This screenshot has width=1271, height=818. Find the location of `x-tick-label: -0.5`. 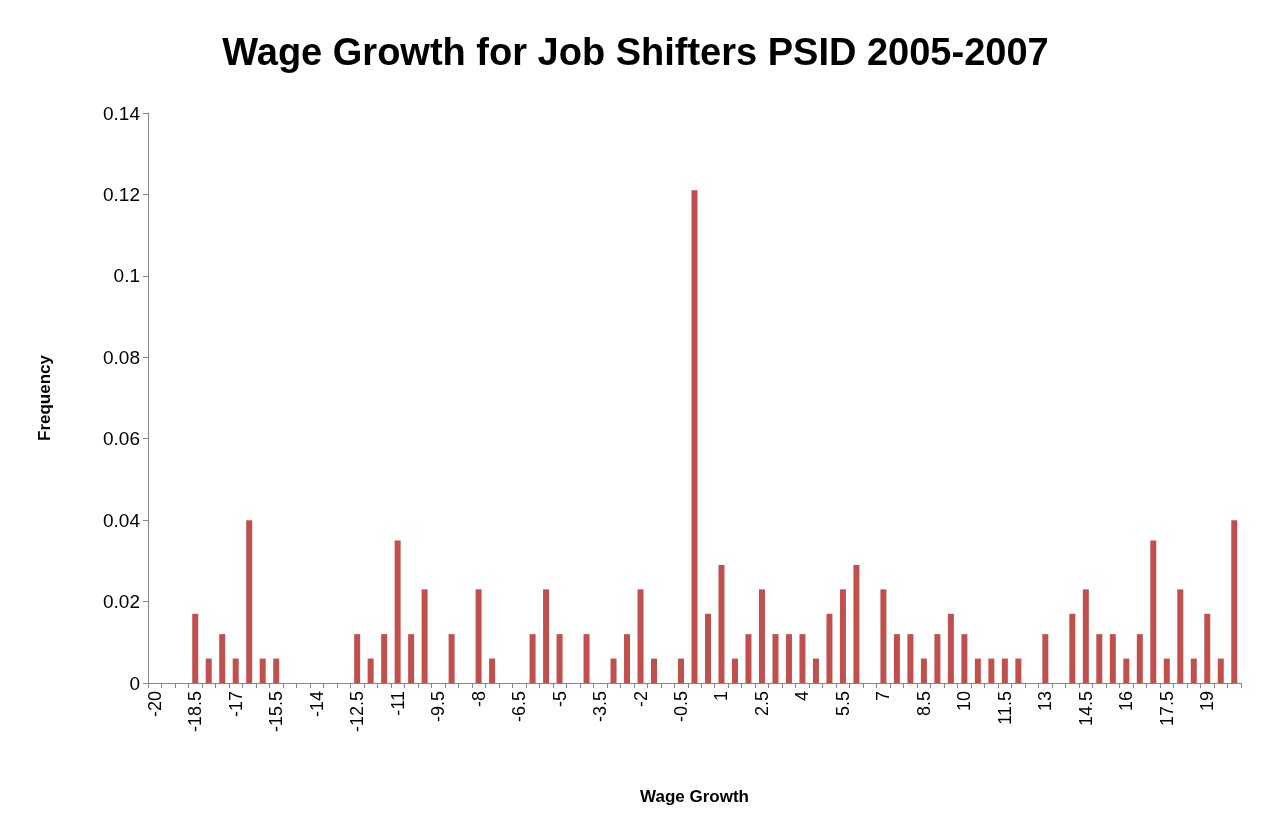

x-tick-label: -0.5 is located at coordinates (681, 707).